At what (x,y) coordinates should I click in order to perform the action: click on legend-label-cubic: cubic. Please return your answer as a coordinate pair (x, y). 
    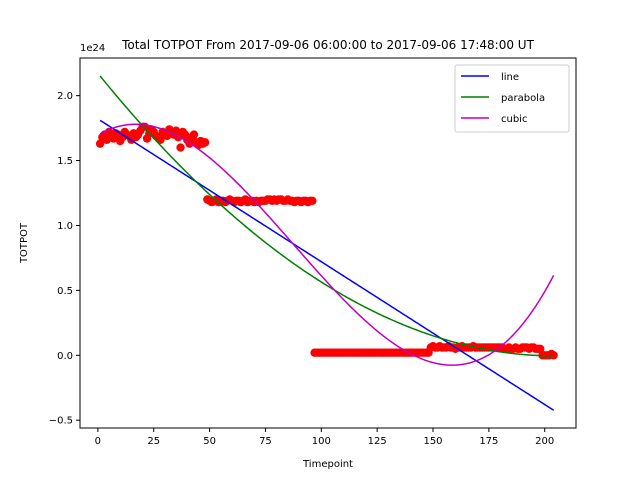
    Looking at the image, I should click on (514, 119).